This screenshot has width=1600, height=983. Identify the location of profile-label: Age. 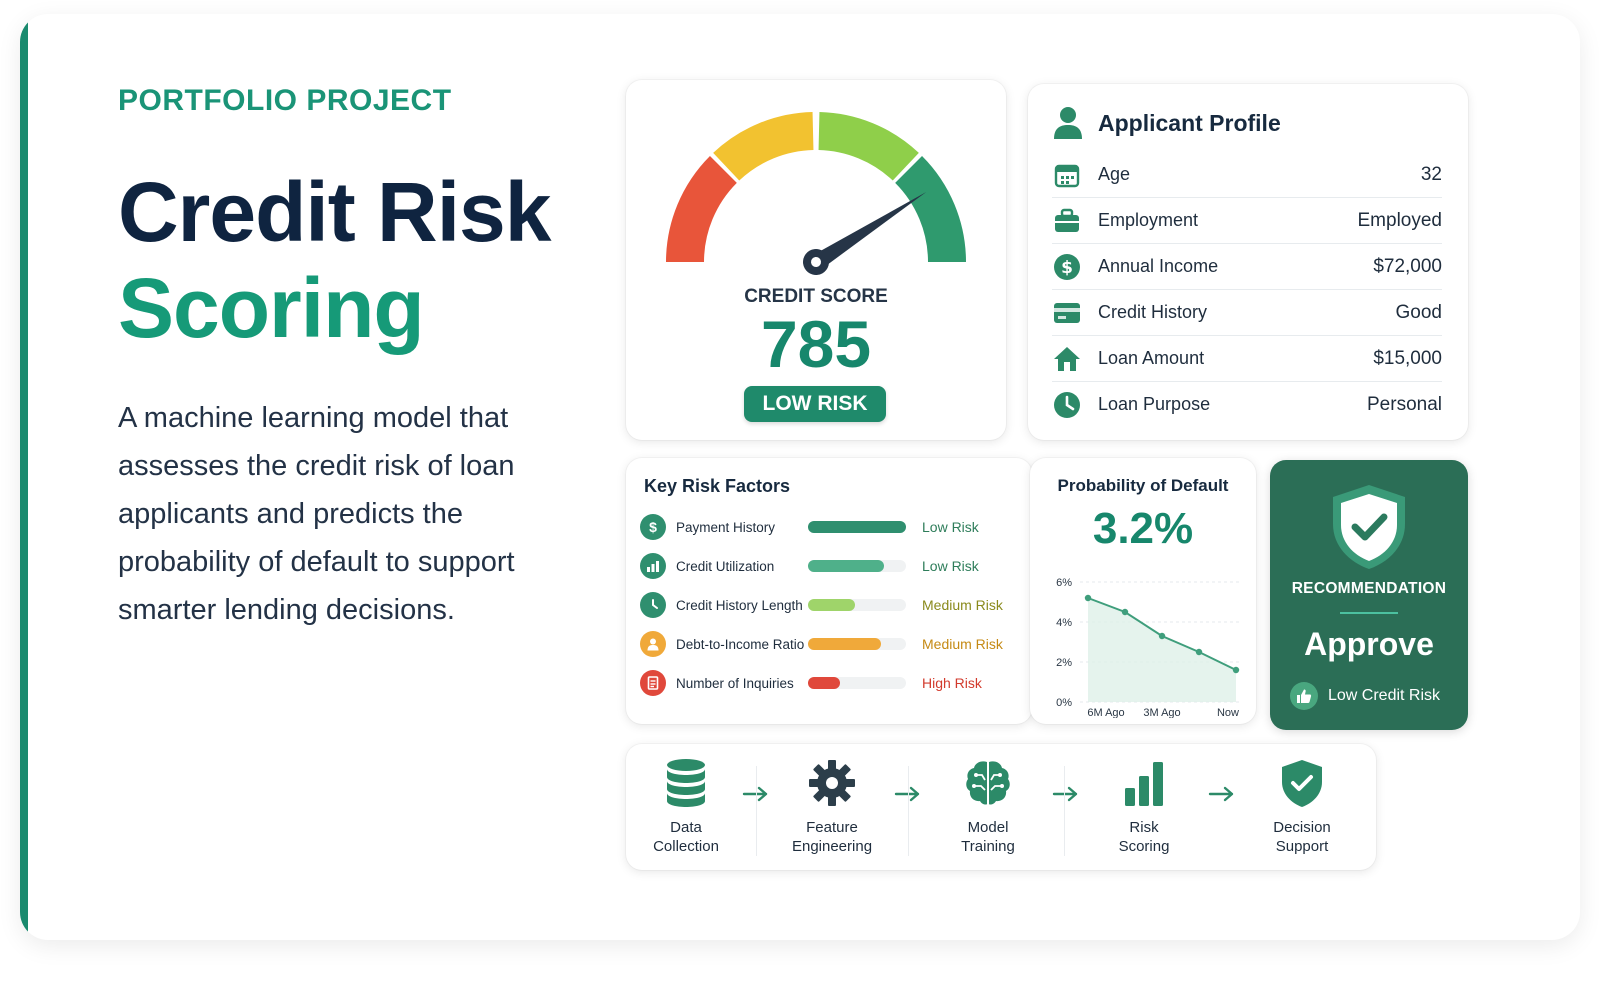
(1114, 174).